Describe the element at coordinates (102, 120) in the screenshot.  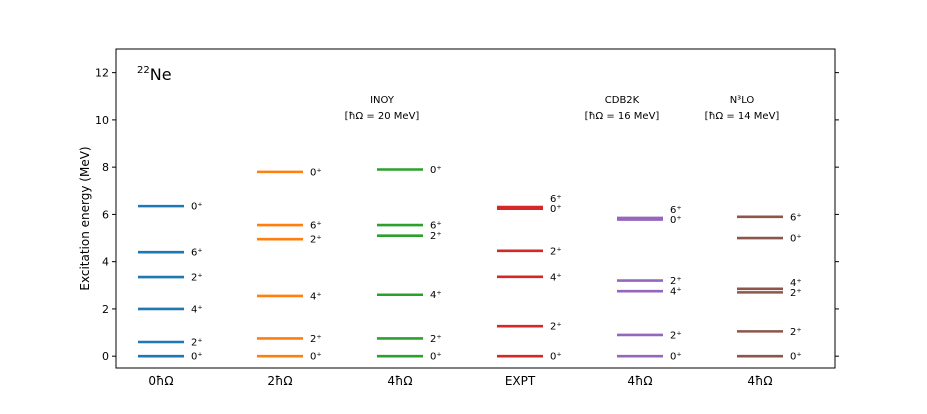
I see `y-tick-label: 10` at that location.